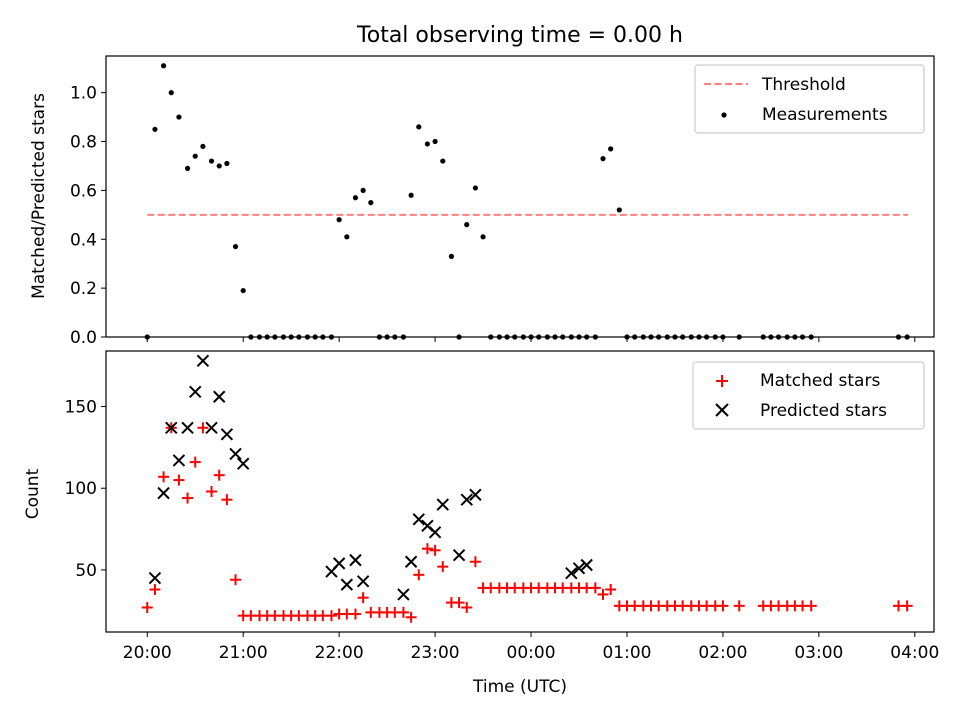 The image size is (960, 720). I want to click on legend-matched-label: Matched stars, so click(820, 381).